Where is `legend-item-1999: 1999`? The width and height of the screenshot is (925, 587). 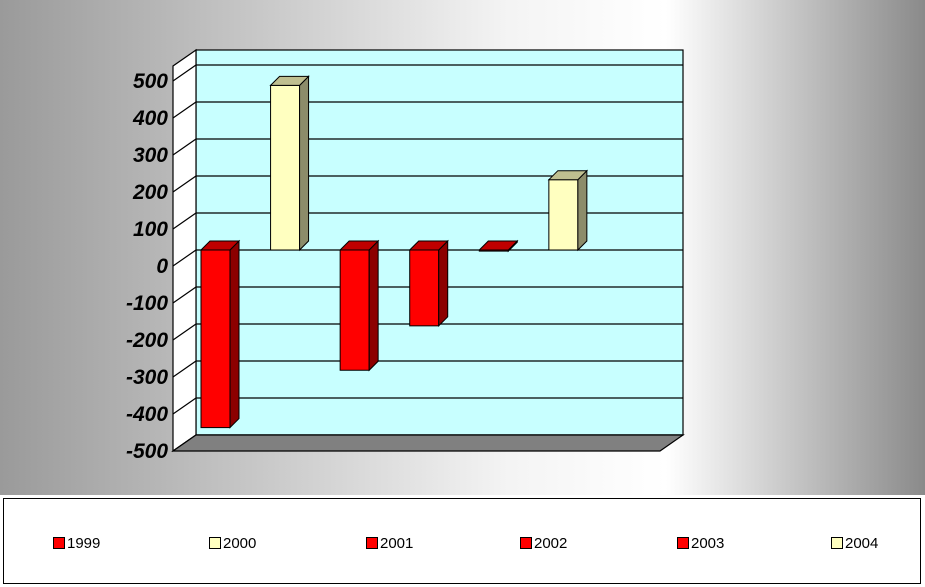
legend-item-1999: 1999 is located at coordinates (76, 543).